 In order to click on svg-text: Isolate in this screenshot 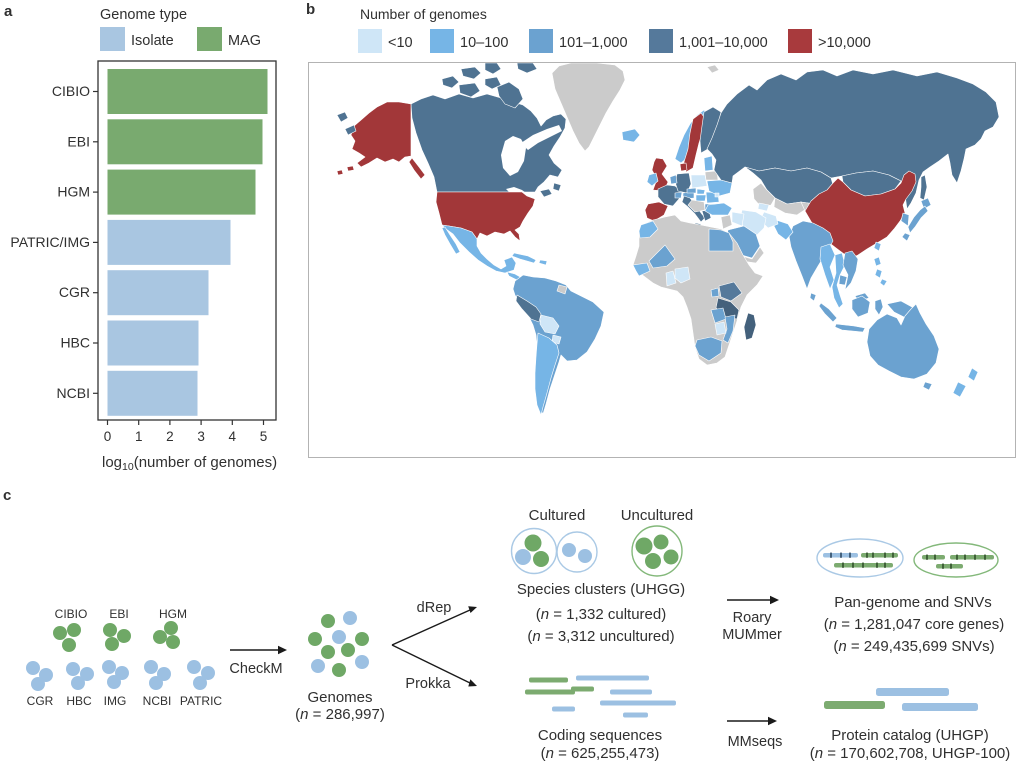, I will do `click(152, 41)`.